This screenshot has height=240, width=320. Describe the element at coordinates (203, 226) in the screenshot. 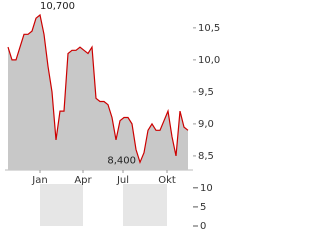

I see `volume-tick-label: 0` at that location.